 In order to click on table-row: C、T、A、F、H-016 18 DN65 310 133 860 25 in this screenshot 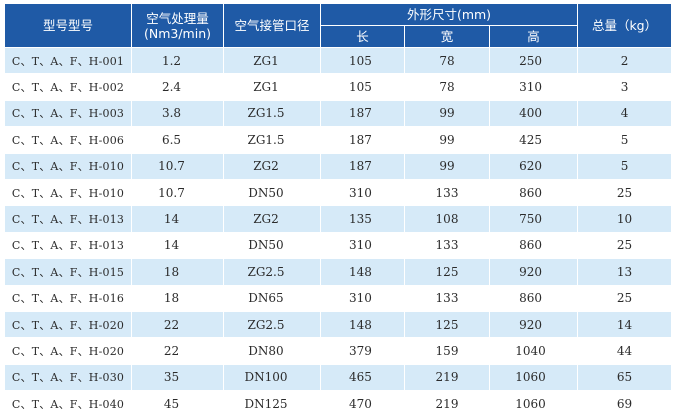, I will do `click(338, 298)`.